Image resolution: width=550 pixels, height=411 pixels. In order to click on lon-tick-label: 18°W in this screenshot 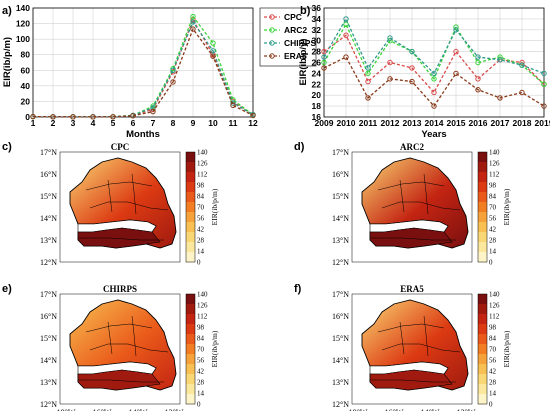, I will do `click(66, 409)`.